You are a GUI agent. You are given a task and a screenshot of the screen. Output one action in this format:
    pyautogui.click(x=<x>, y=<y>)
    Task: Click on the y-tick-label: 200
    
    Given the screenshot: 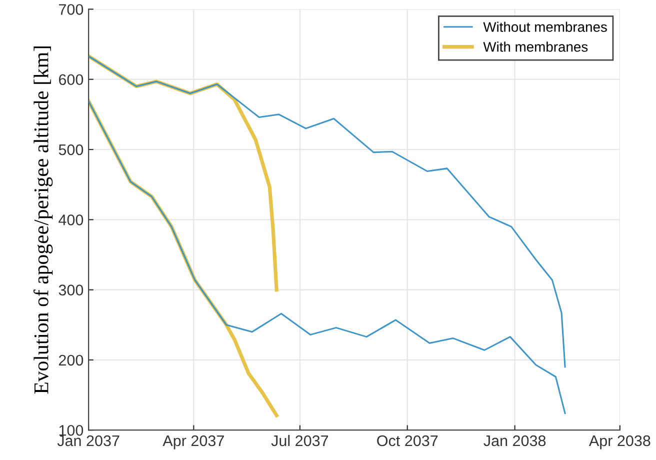 What is the action you would take?
    pyautogui.click(x=71, y=360)
    